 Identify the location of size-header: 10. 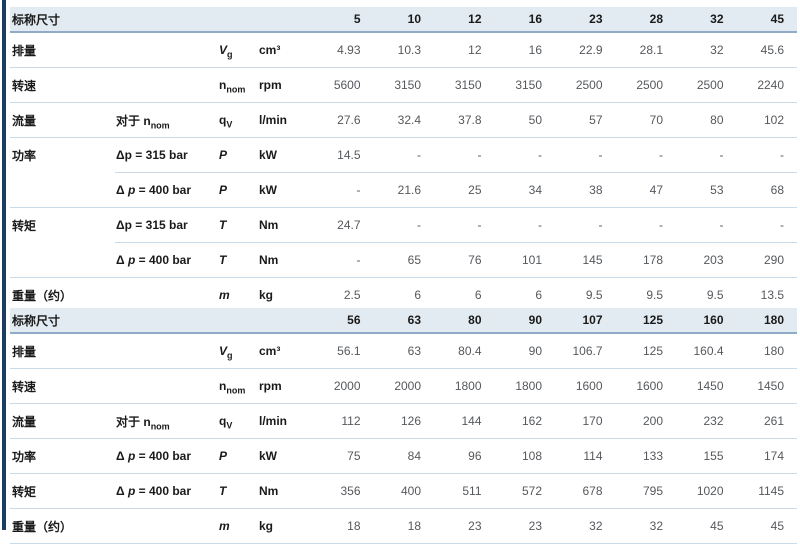
(404, 20).